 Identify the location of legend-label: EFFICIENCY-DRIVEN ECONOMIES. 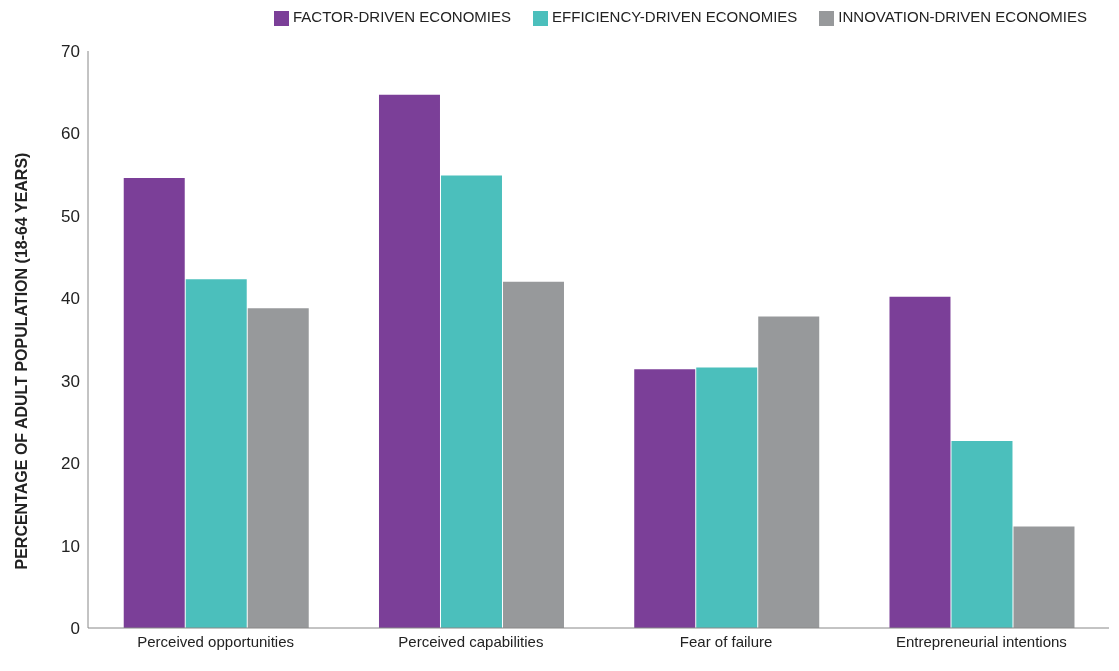
(675, 16).